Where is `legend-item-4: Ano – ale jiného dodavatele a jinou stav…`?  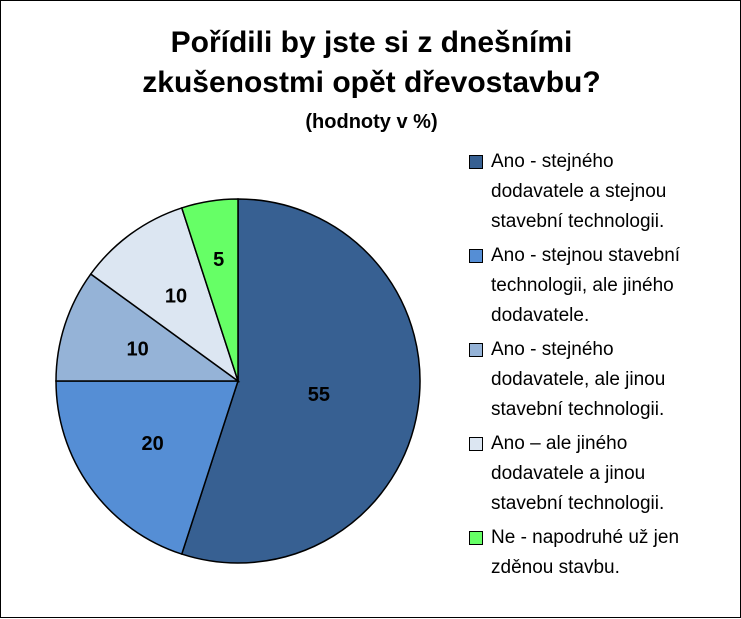
legend-item-4: Ano – ale jiného dodavatele a jinou stav… is located at coordinates (603, 474).